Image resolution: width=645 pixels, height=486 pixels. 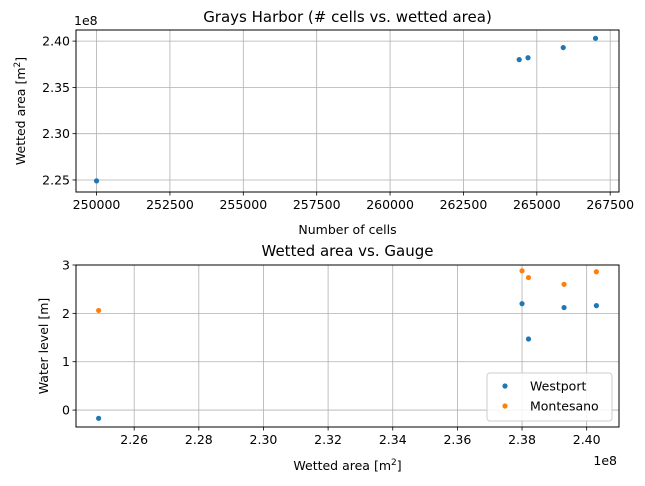 I want to click on x-tick-label: 2.36, so click(x=457, y=439).